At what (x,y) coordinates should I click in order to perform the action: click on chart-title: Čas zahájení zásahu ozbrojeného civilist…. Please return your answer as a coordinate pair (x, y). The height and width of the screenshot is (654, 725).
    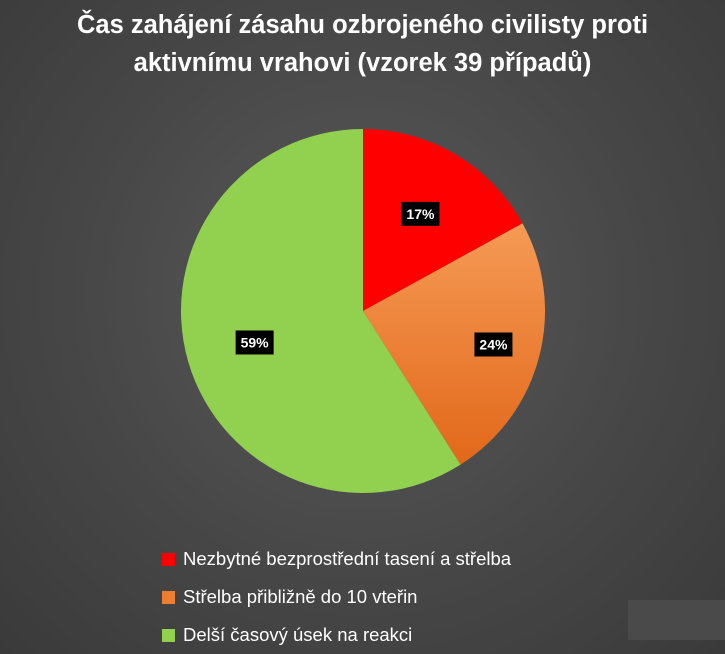
    Looking at the image, I should click on (362, 44).